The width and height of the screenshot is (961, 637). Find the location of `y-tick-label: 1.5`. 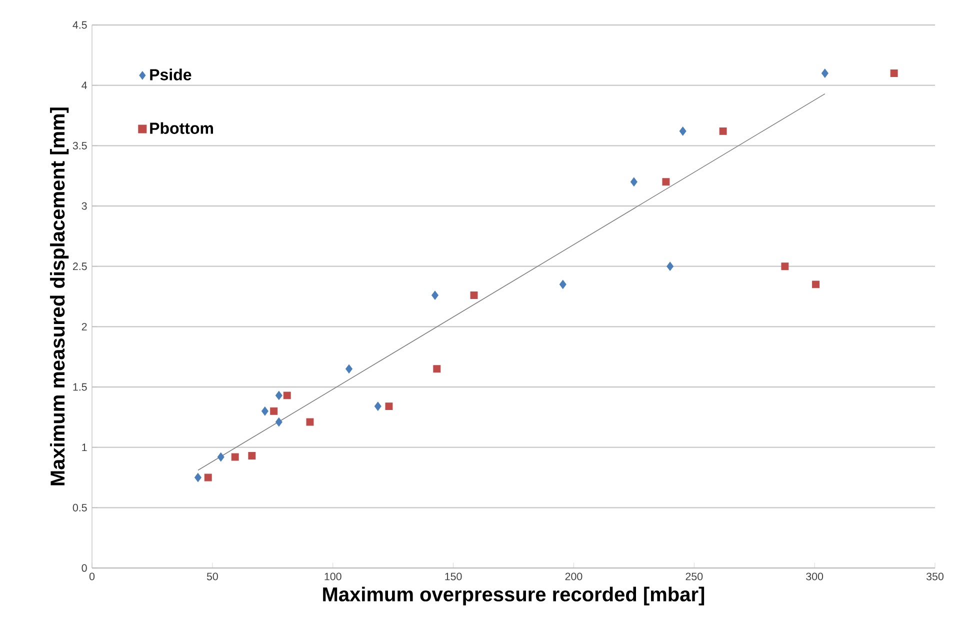

y-tick-label: 1.5 is located at coordinates (80, 387).